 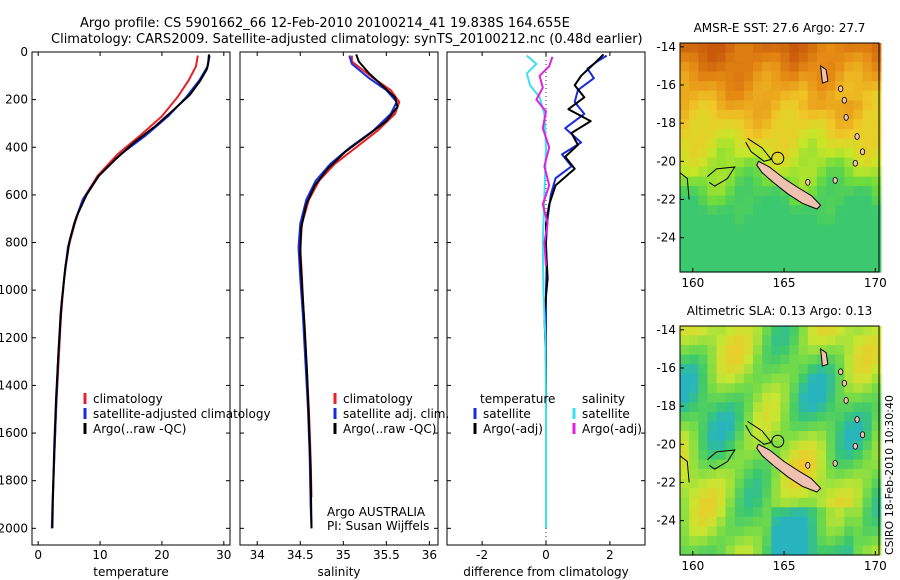 I want to click on heatmap-cells, so click(x=781, y=158).